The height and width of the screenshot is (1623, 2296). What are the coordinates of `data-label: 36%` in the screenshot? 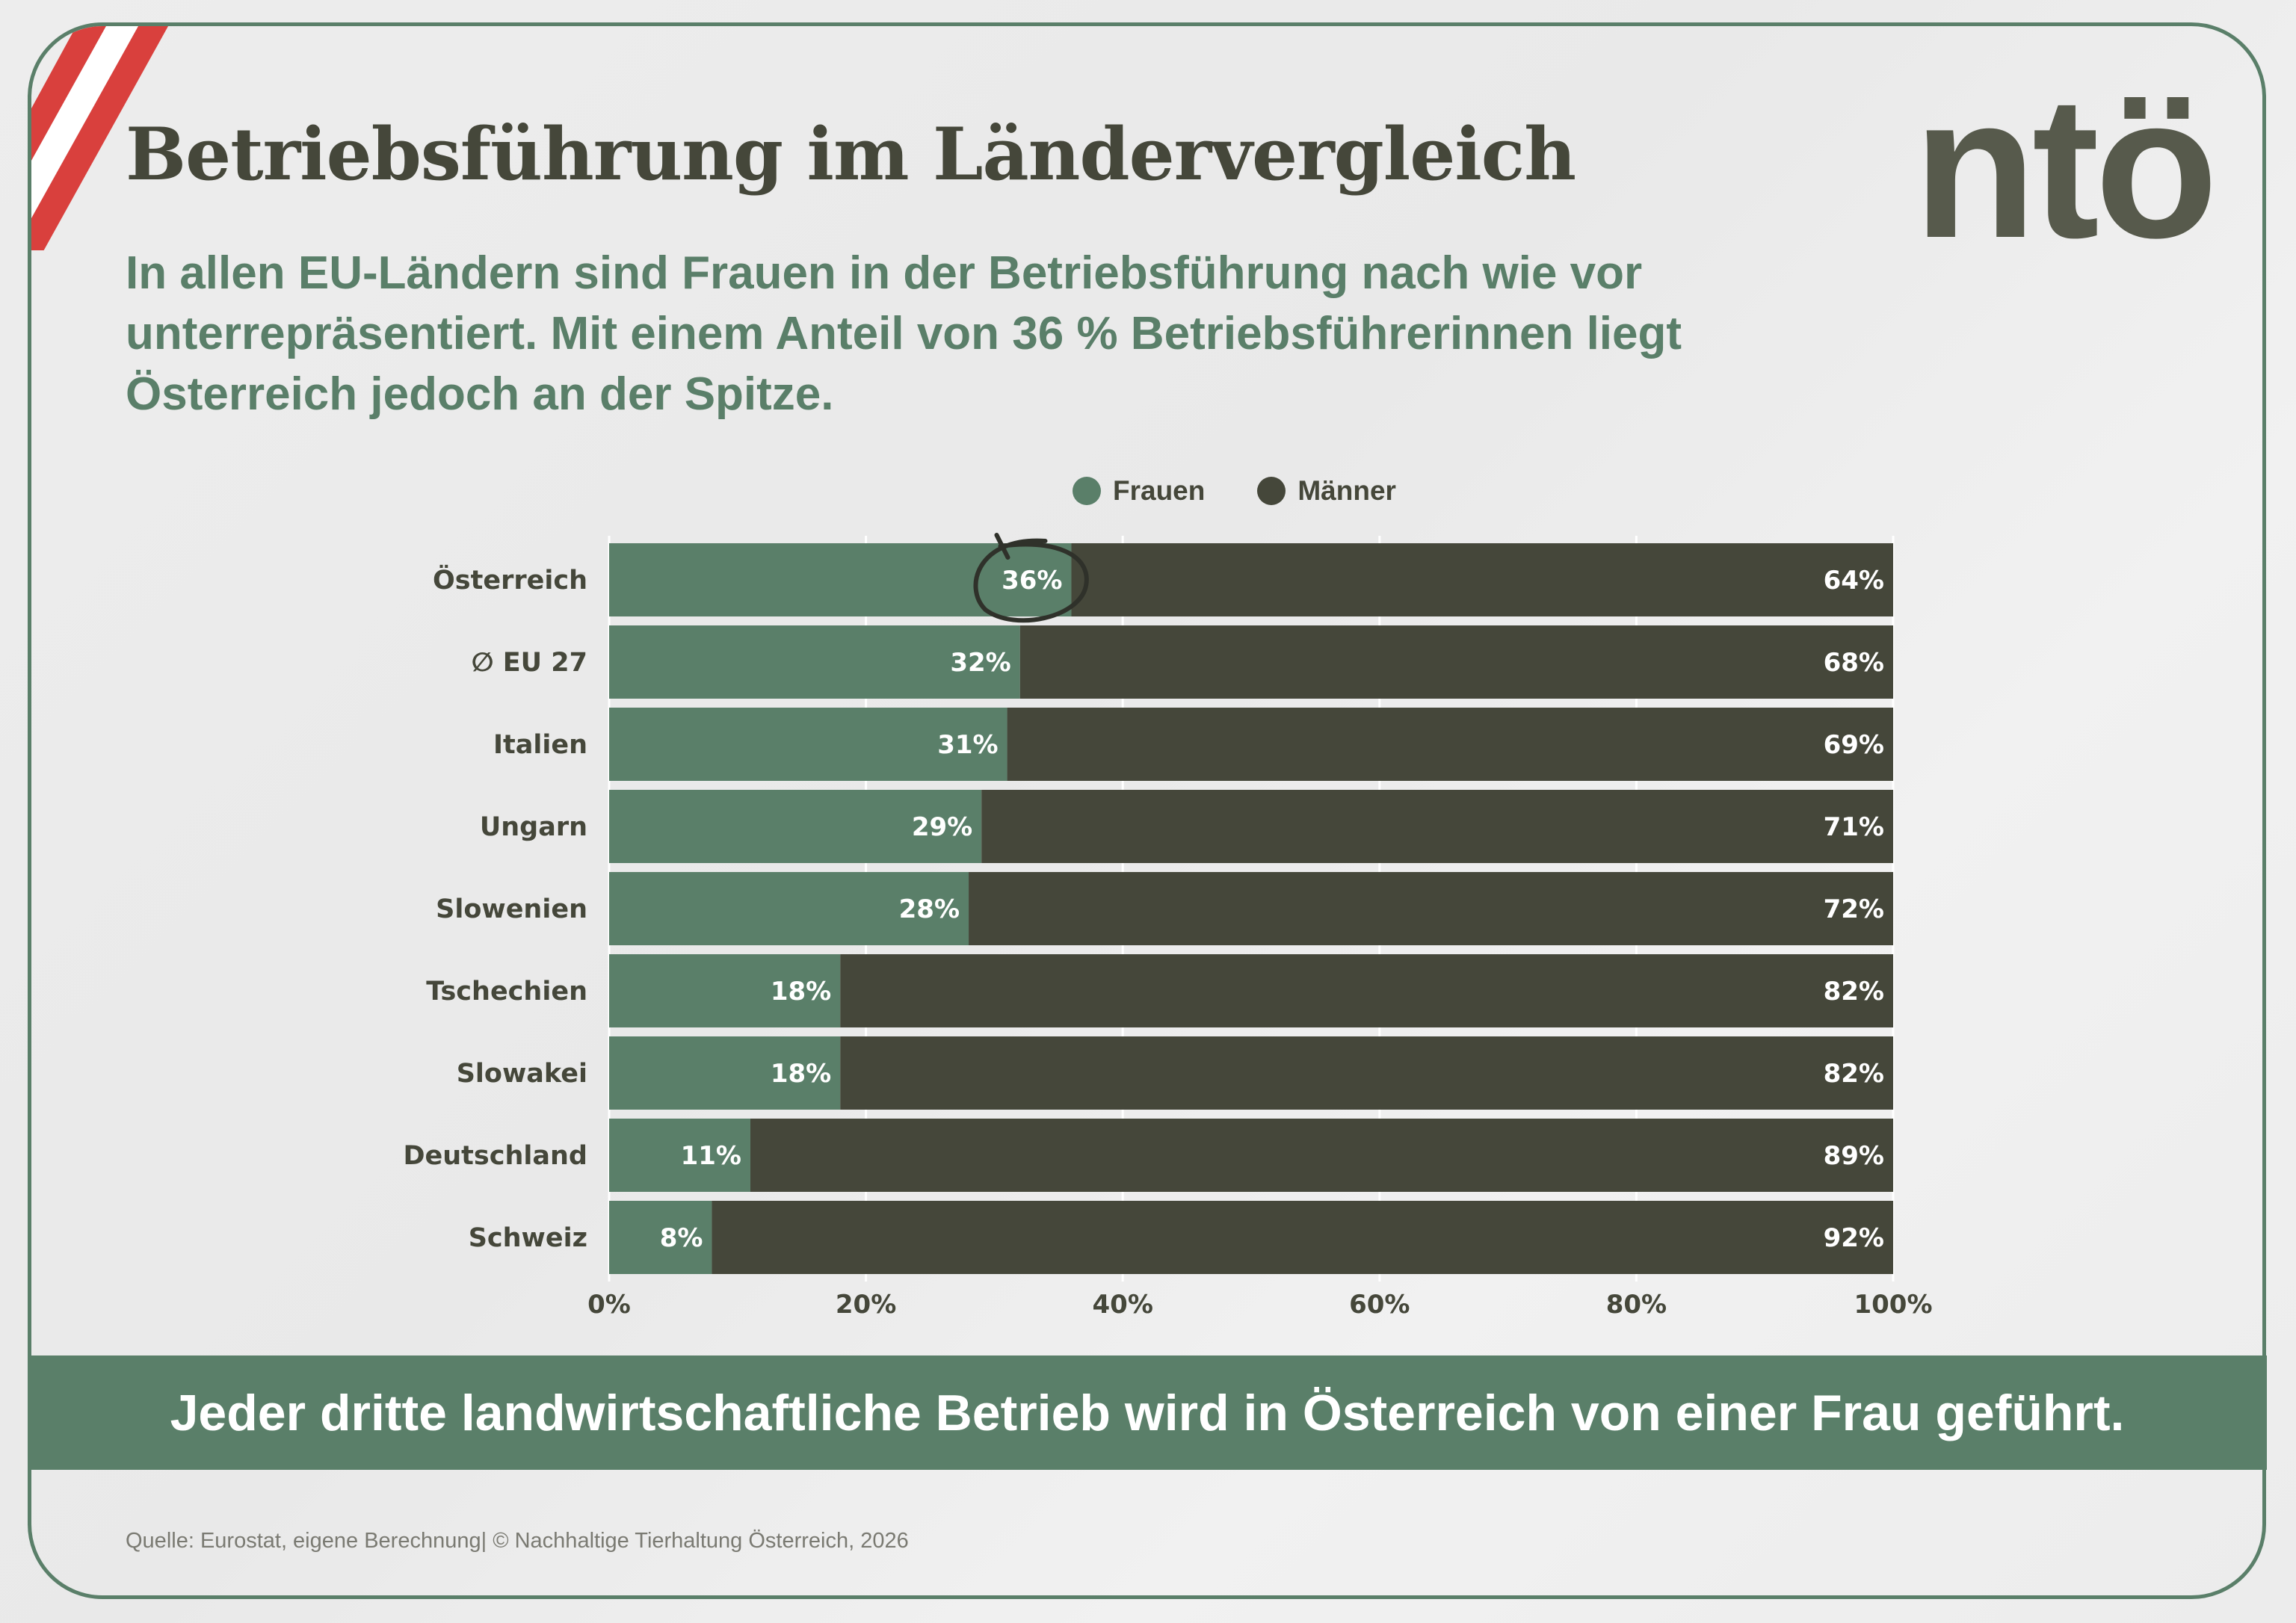 It's located at (1032, 581).